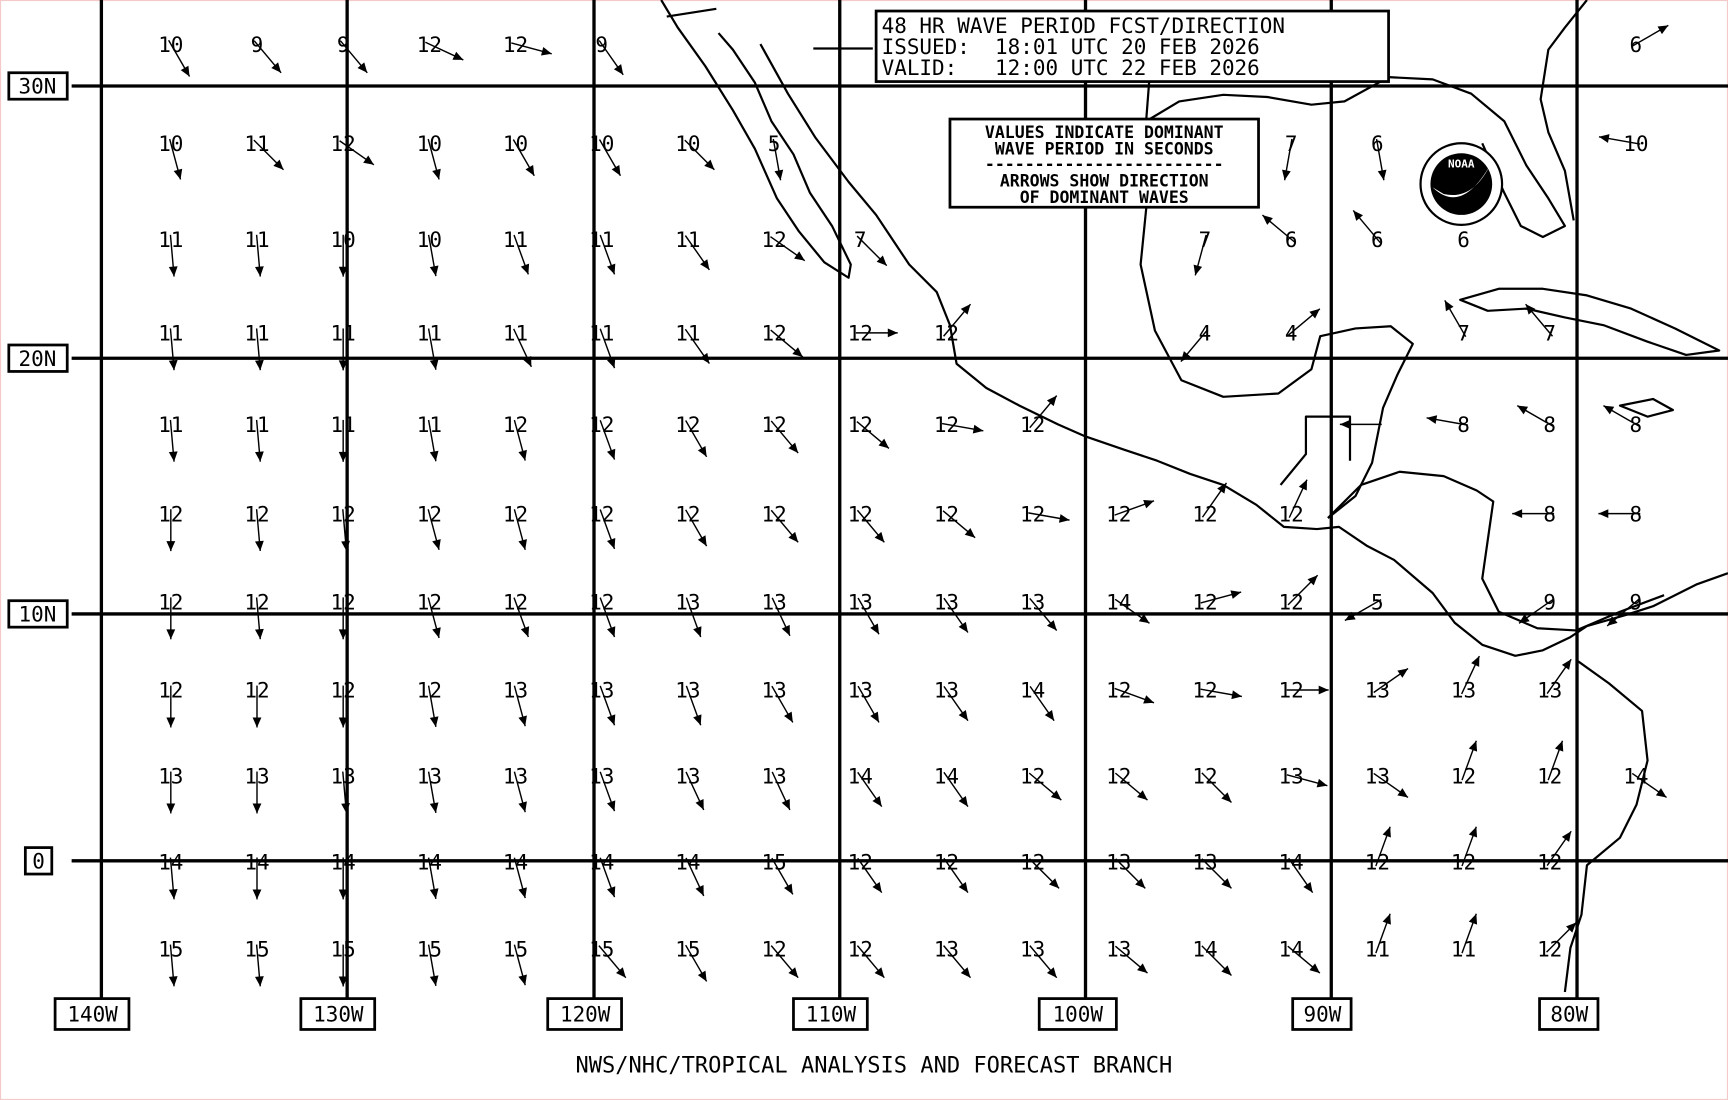  Describe the element at coordinates (691, 12) in the screenshot. I see `border-line` at that location.